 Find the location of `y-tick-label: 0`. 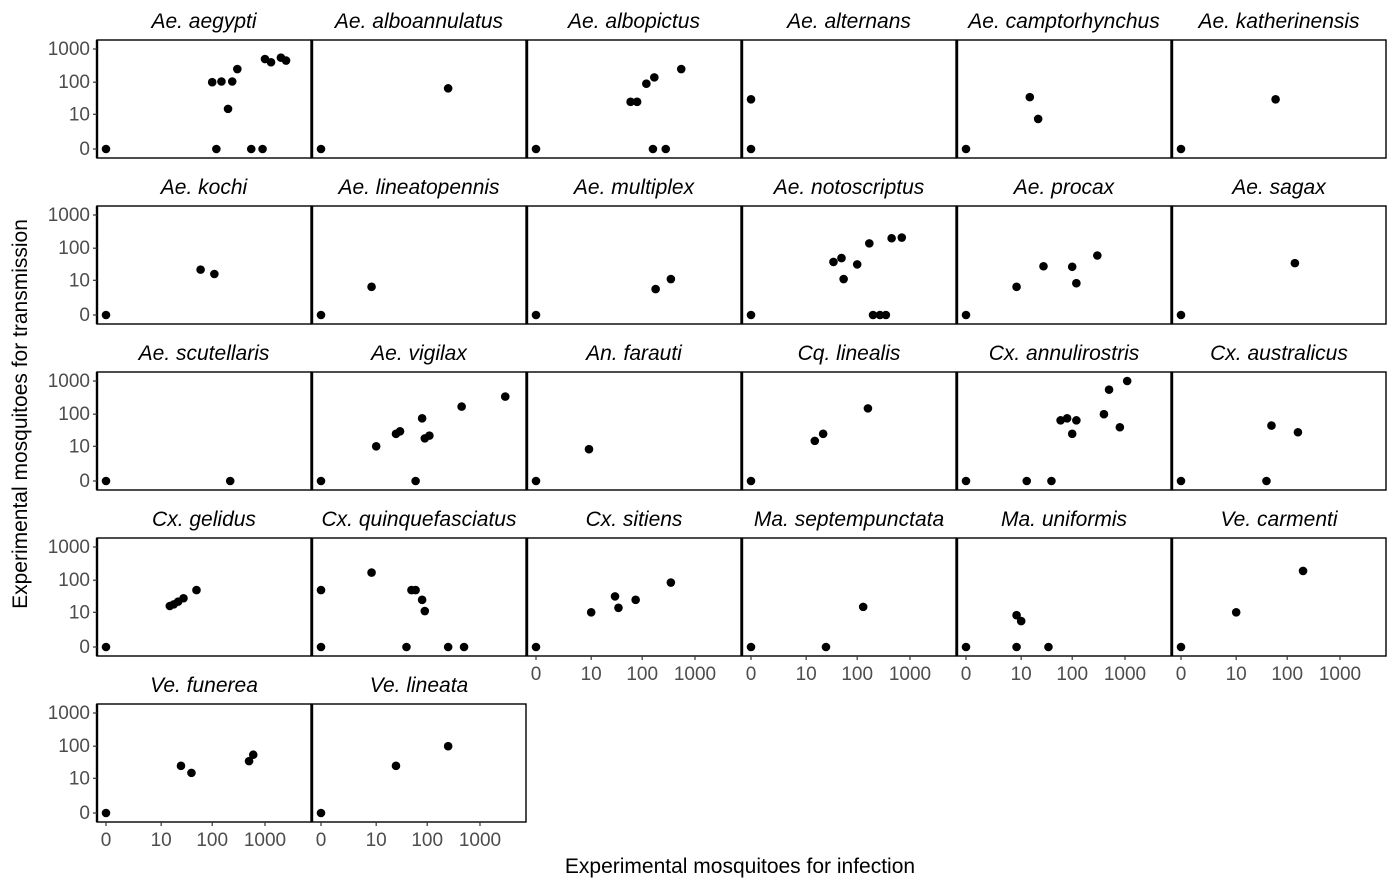

y-tick-label: 0 is located at coordinates (84, 149).